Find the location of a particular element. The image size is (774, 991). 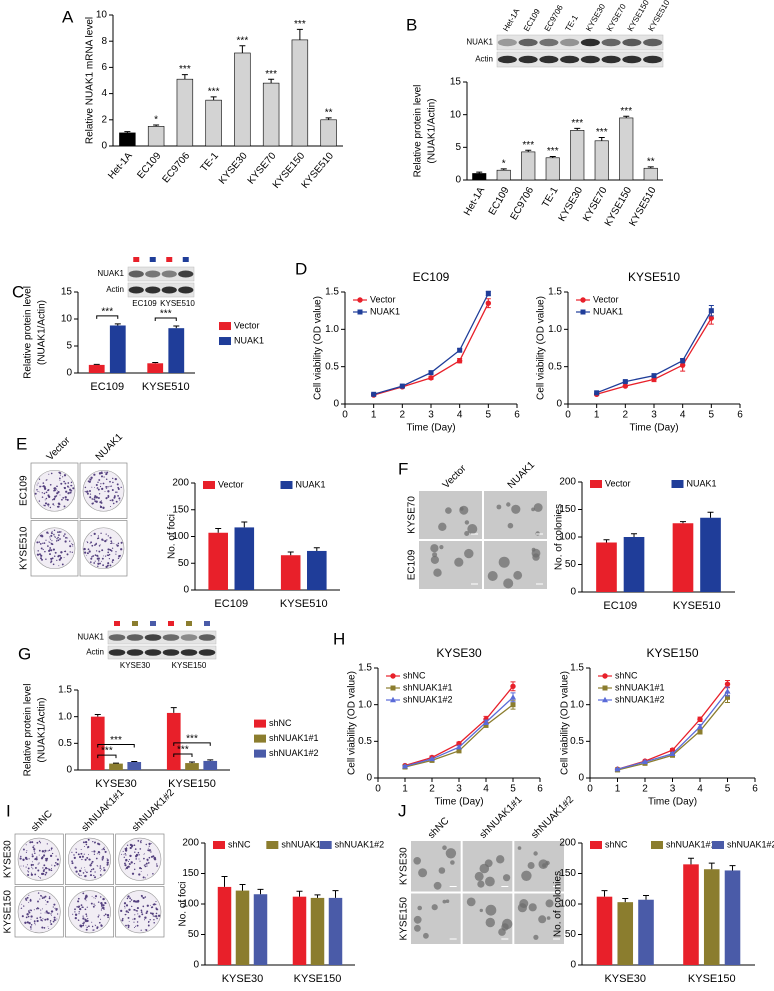

chart-title: KYSE150 is located at coordinates (672, 653).